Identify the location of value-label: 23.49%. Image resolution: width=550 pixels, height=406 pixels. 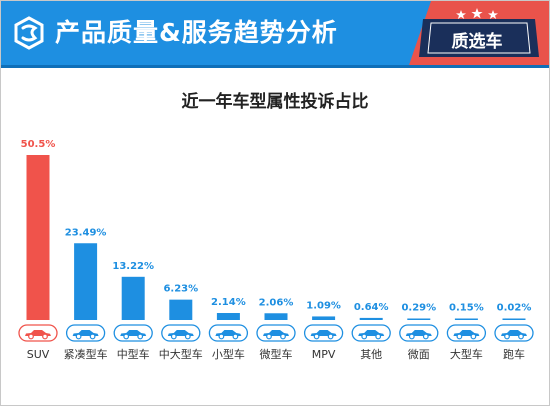
(86, 232).